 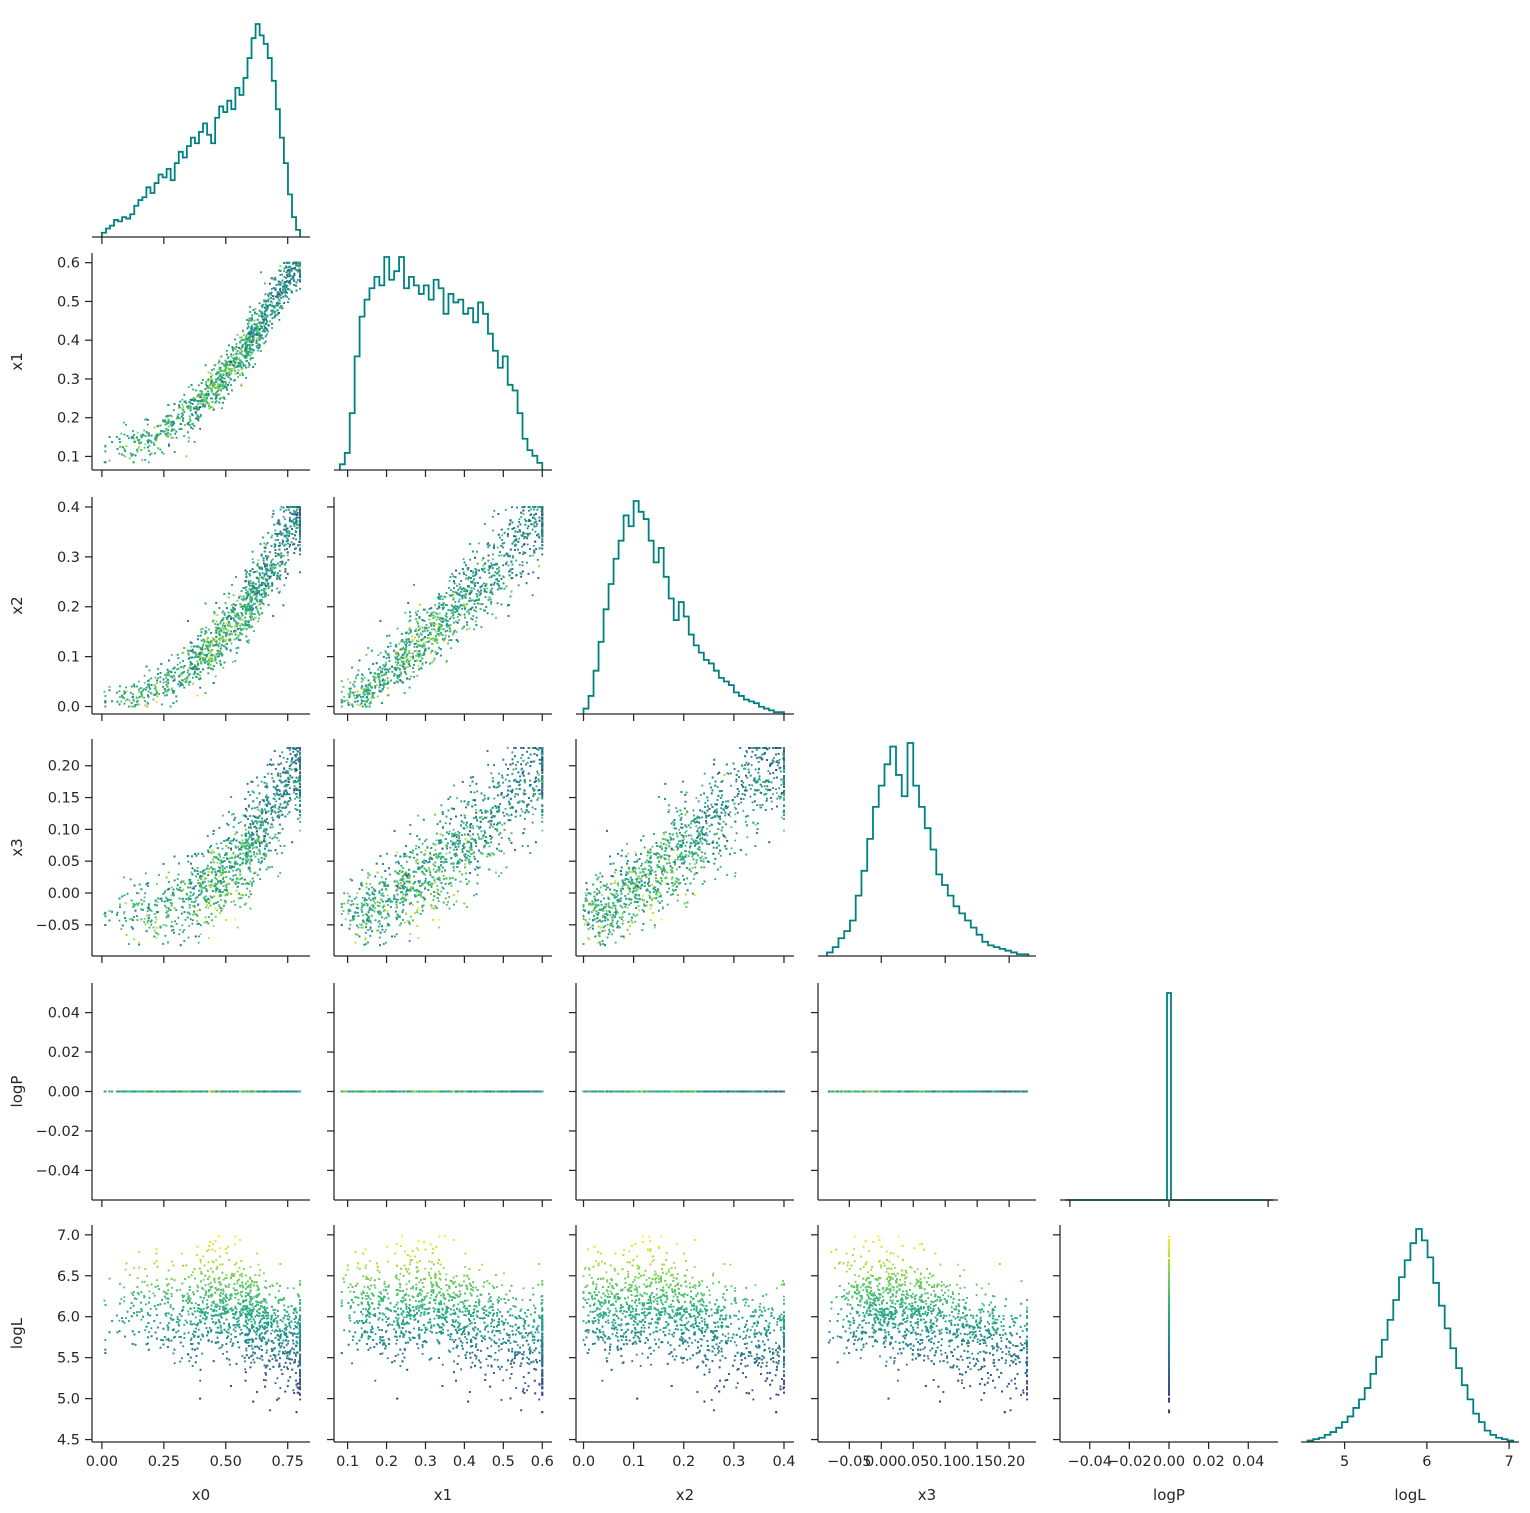 What do you see at coordinates (201, 130) in the screenshot?
I see `panel-x0-vs-x0` at bounding box center [201, 130].